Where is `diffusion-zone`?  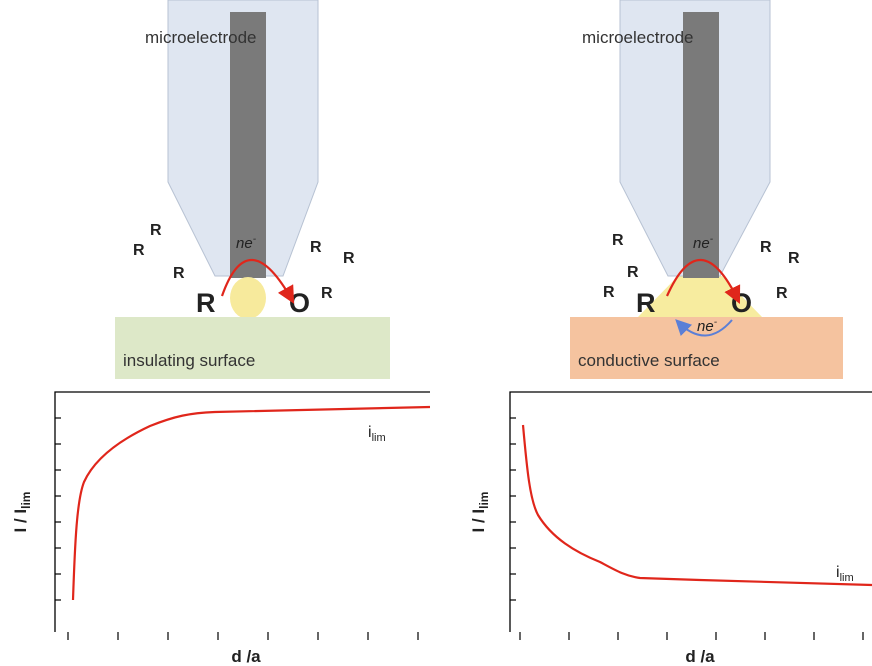 diffusion-zone is located at coordinates (248, 298).